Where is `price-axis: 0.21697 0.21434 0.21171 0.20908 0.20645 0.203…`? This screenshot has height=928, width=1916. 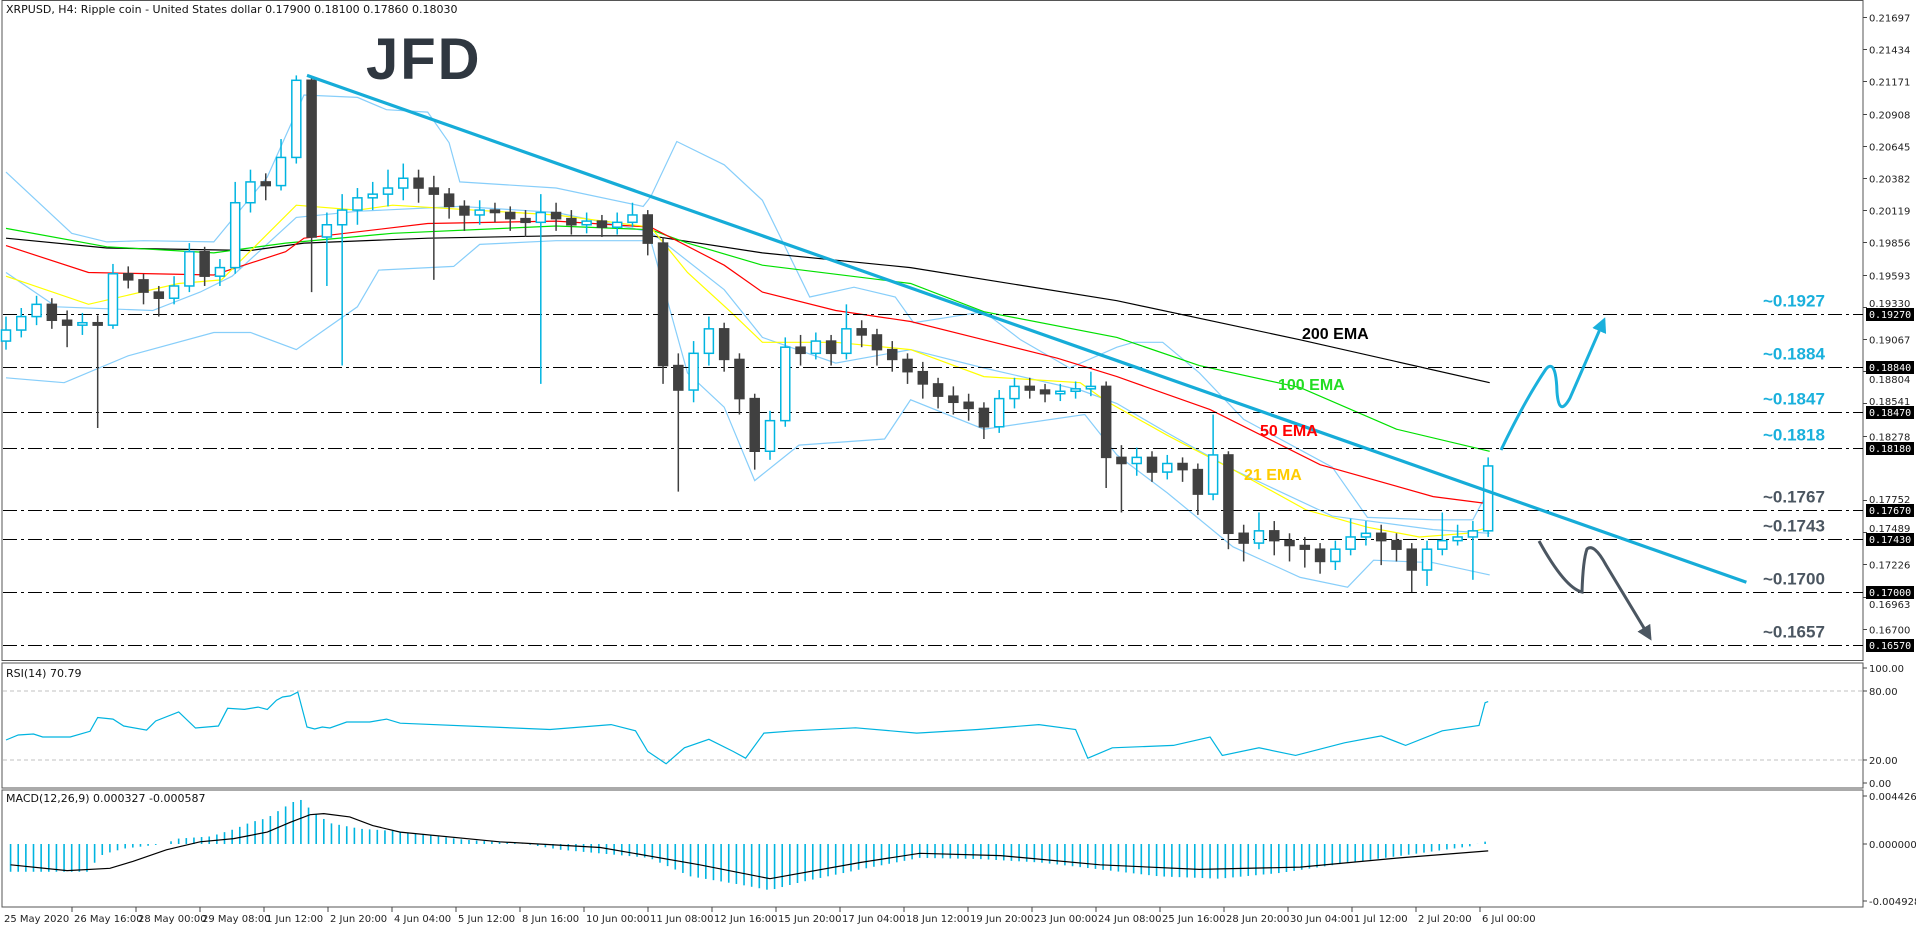 price-axis: 0.21697 0.21434 0.21171 0.20908 0.20645 0.203… is located at coordinates (1886, 325).